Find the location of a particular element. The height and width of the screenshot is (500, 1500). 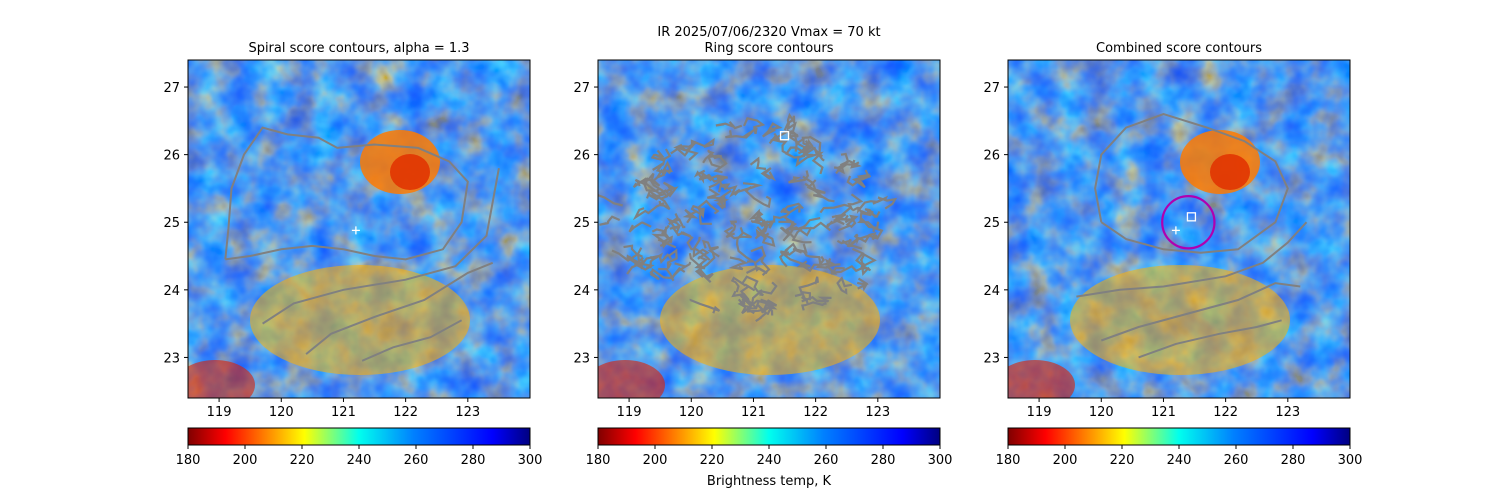

panel-spiral-xticks: 119 120 121 122 123 is located at coordinates (343, 409).